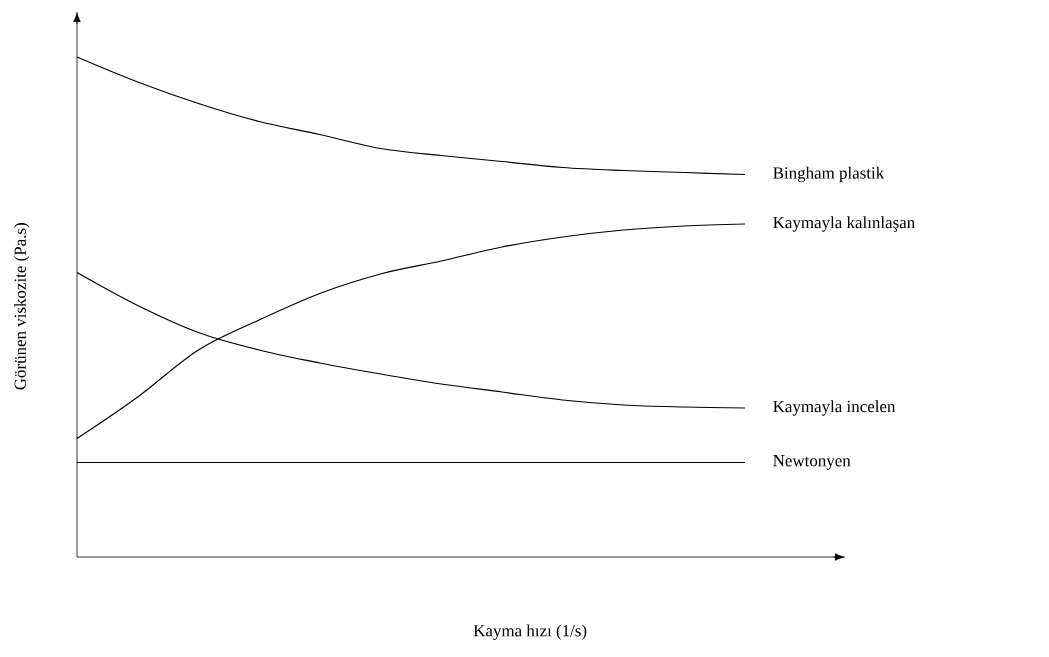  What do you see at coordinates (844, 224) in the screenshot?
I see `series-label: Kaymayla kalınlaşan` at bounding box center [844, 224].